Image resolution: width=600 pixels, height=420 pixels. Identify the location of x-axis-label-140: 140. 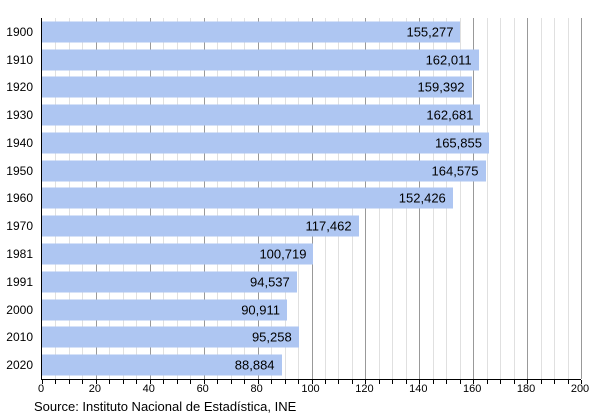
(418, 389).